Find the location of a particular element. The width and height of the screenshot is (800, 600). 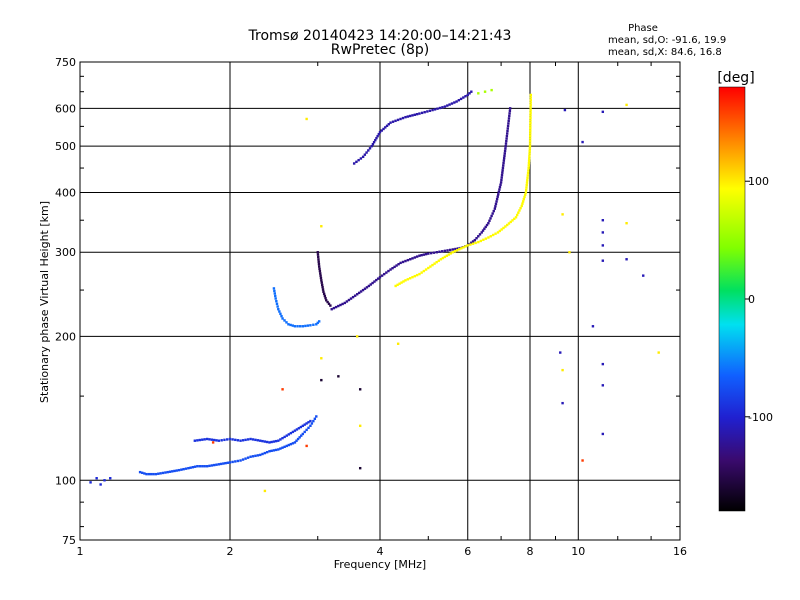

y-tick-label: 600 is located at coordinates (65, 108).